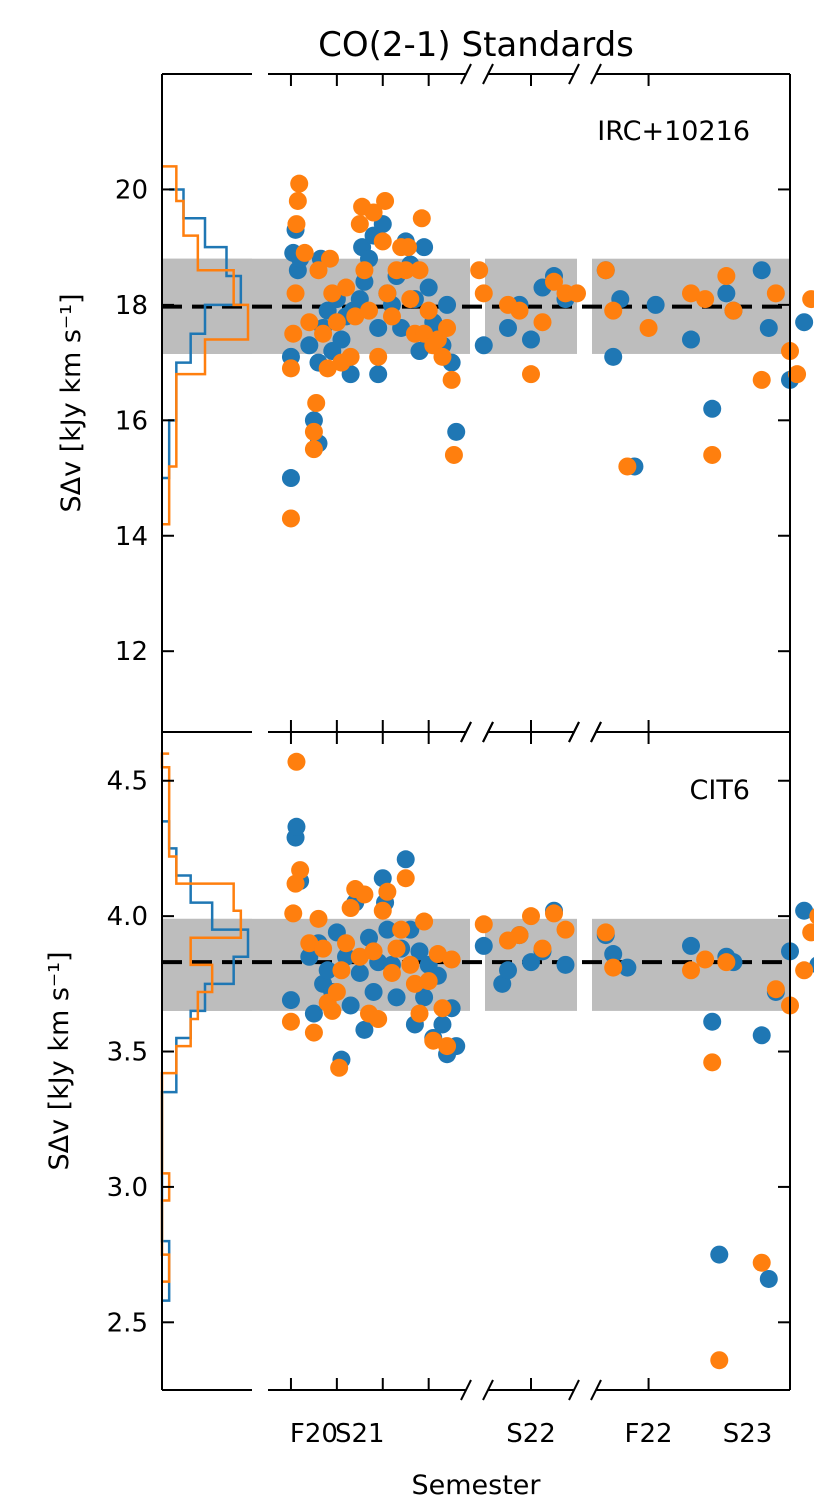 Image resolution: width=814 pixels, height=1511 pixels. What do you see at coordinates (127, 917) in the screenshot?
I see `y-tick-label: 4.0` at bounding box center [127, 917].